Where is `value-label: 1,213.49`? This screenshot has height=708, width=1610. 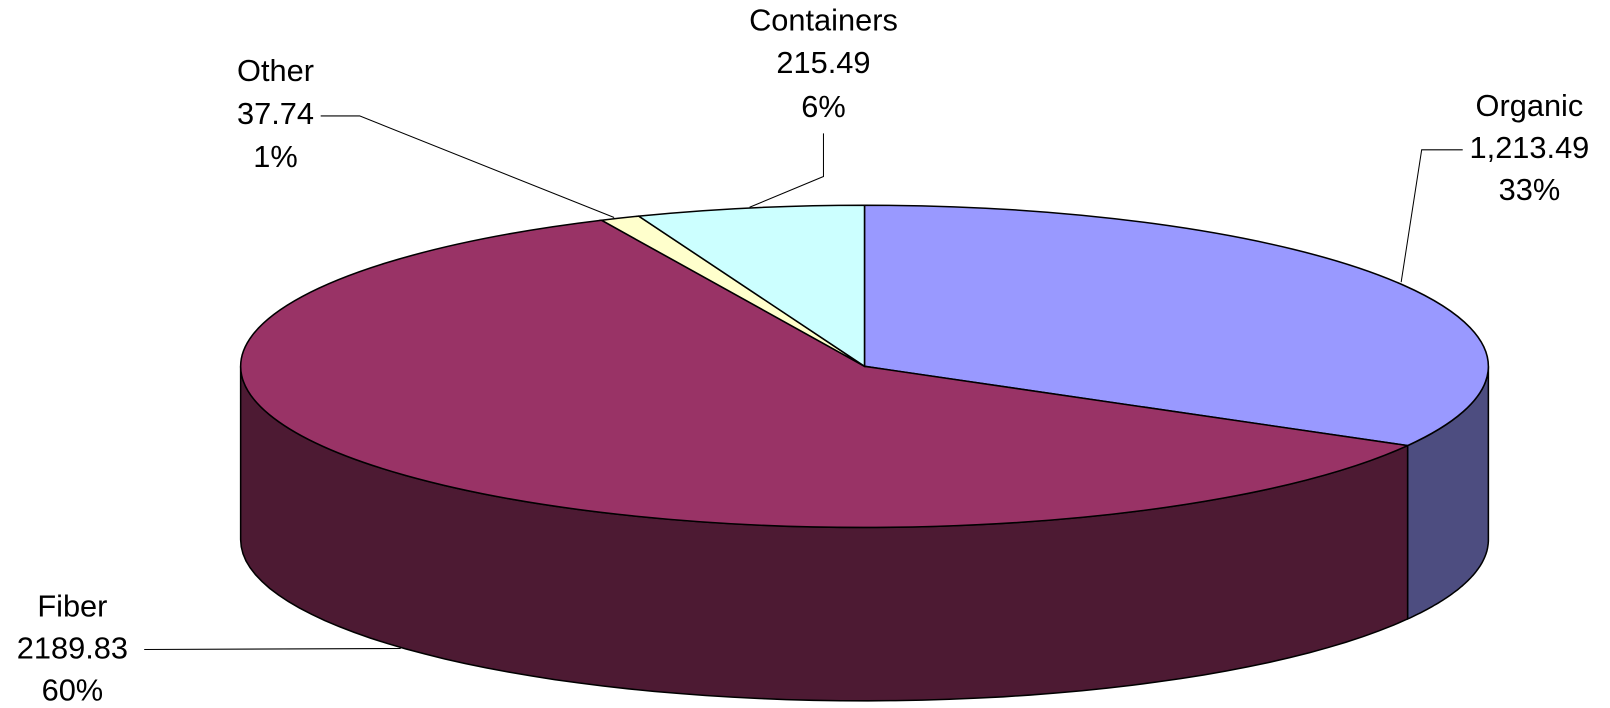 value-label: 1,213.49 is located at coordinates (1530, 147).